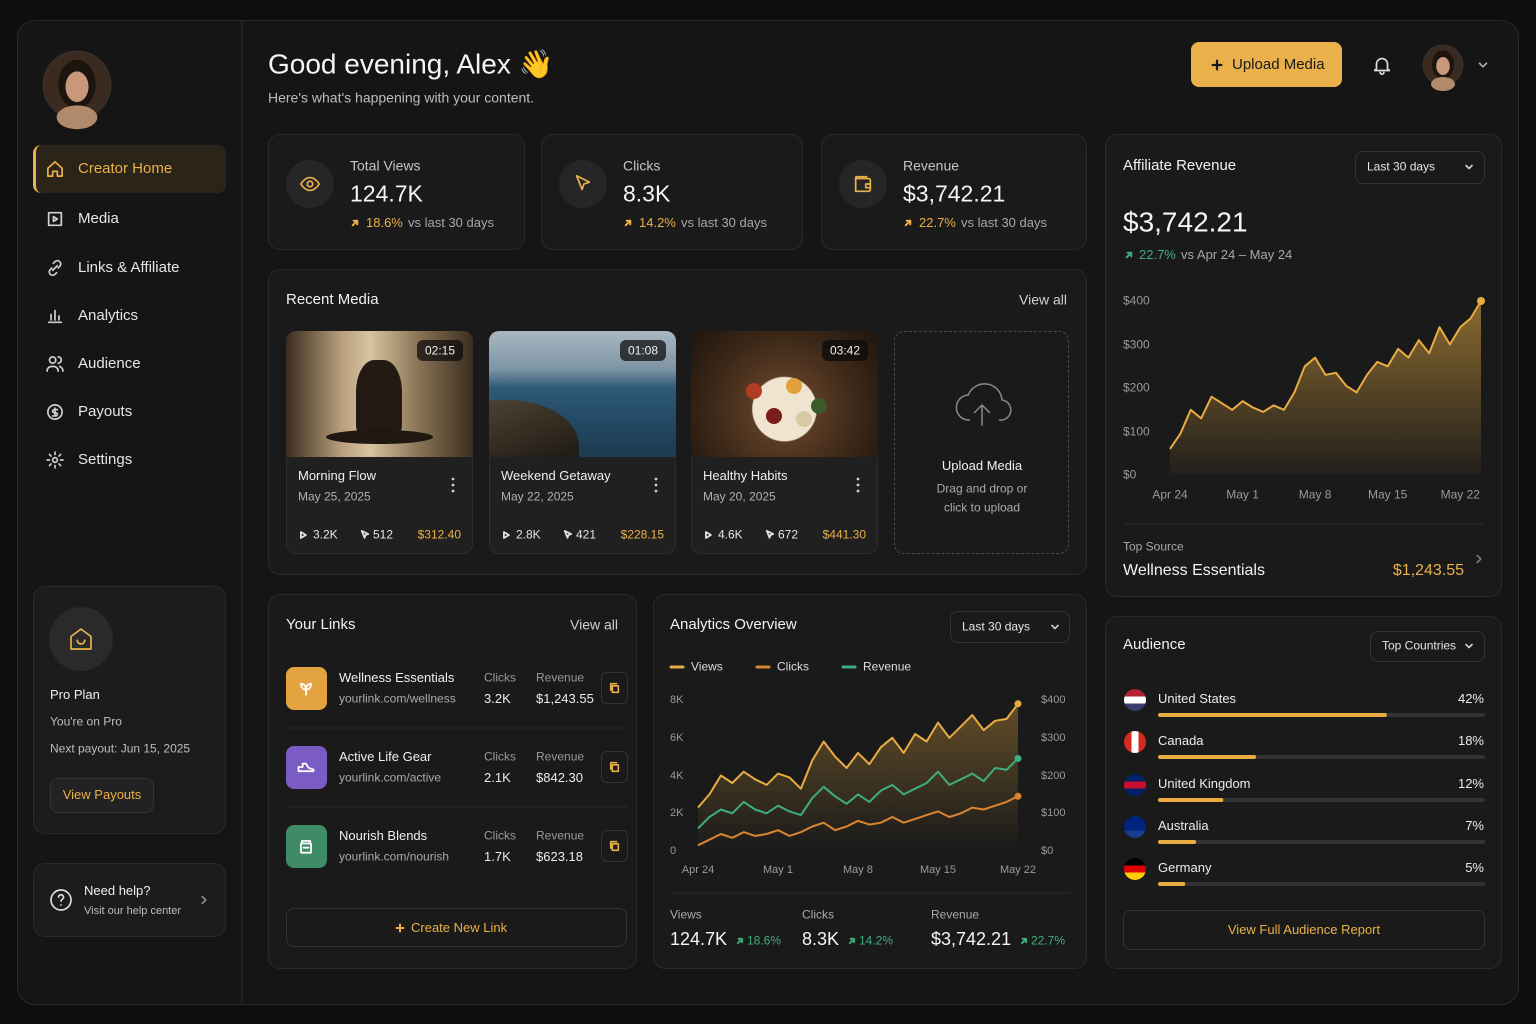 Image resolution: width=1536 pixels, height=1024 pixels. What do you see at coordinates (1180, 165) in the screenshot?
I see `section-title: Affiliate Revenue` at bounding box center [1180, 165].